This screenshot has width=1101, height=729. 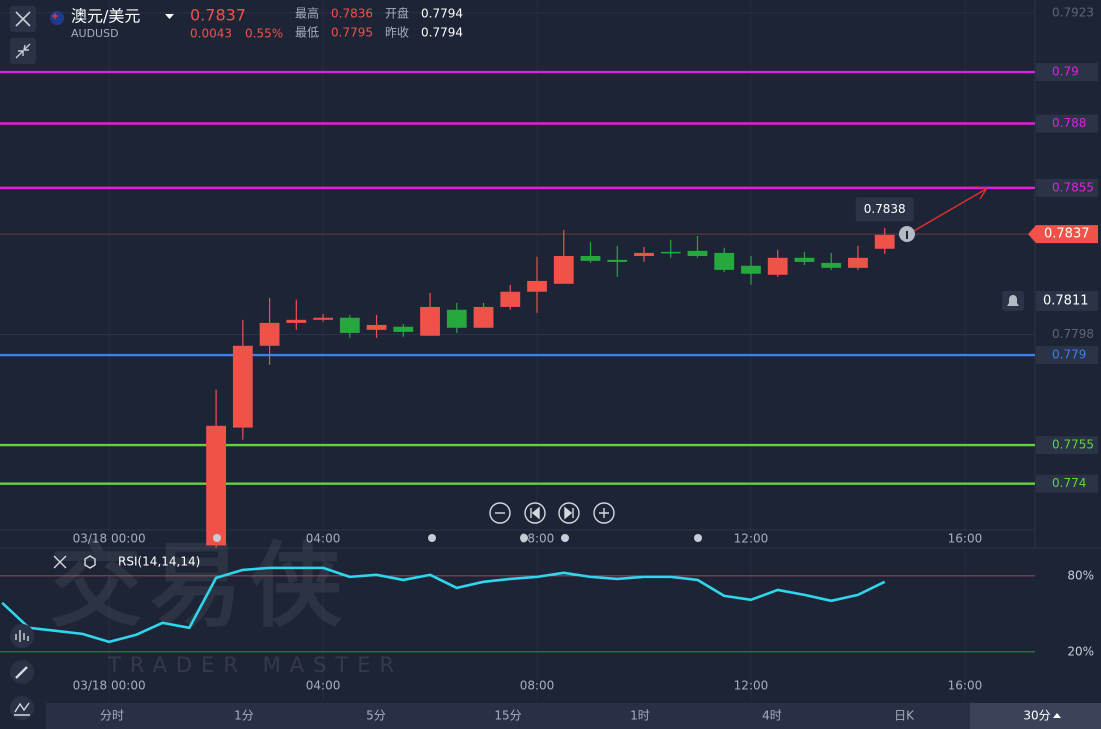 I want to click on stats: 最高 0.7836 开盘 0.7794 最低 0.7795 昨收 0.7794, so click(x=379, y=23).